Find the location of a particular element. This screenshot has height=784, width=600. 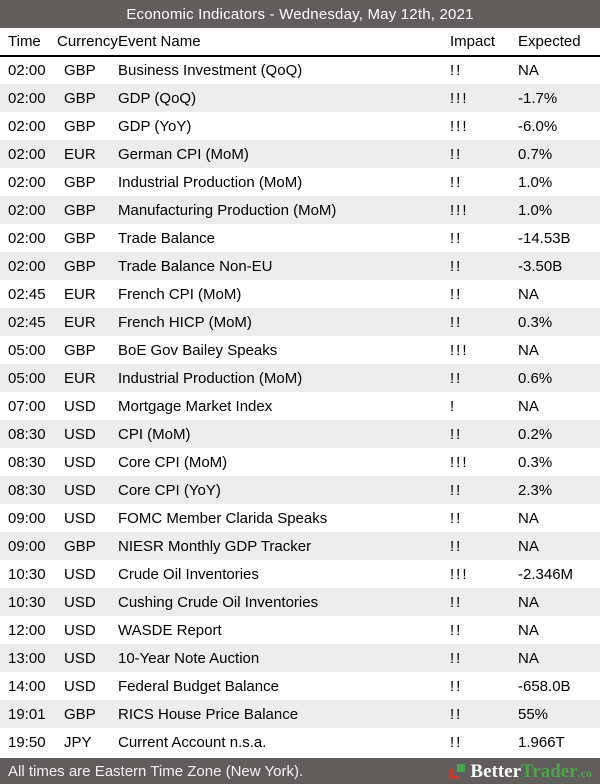

event-cell: French CPI (MoM) is located at coordinates (180, 294).